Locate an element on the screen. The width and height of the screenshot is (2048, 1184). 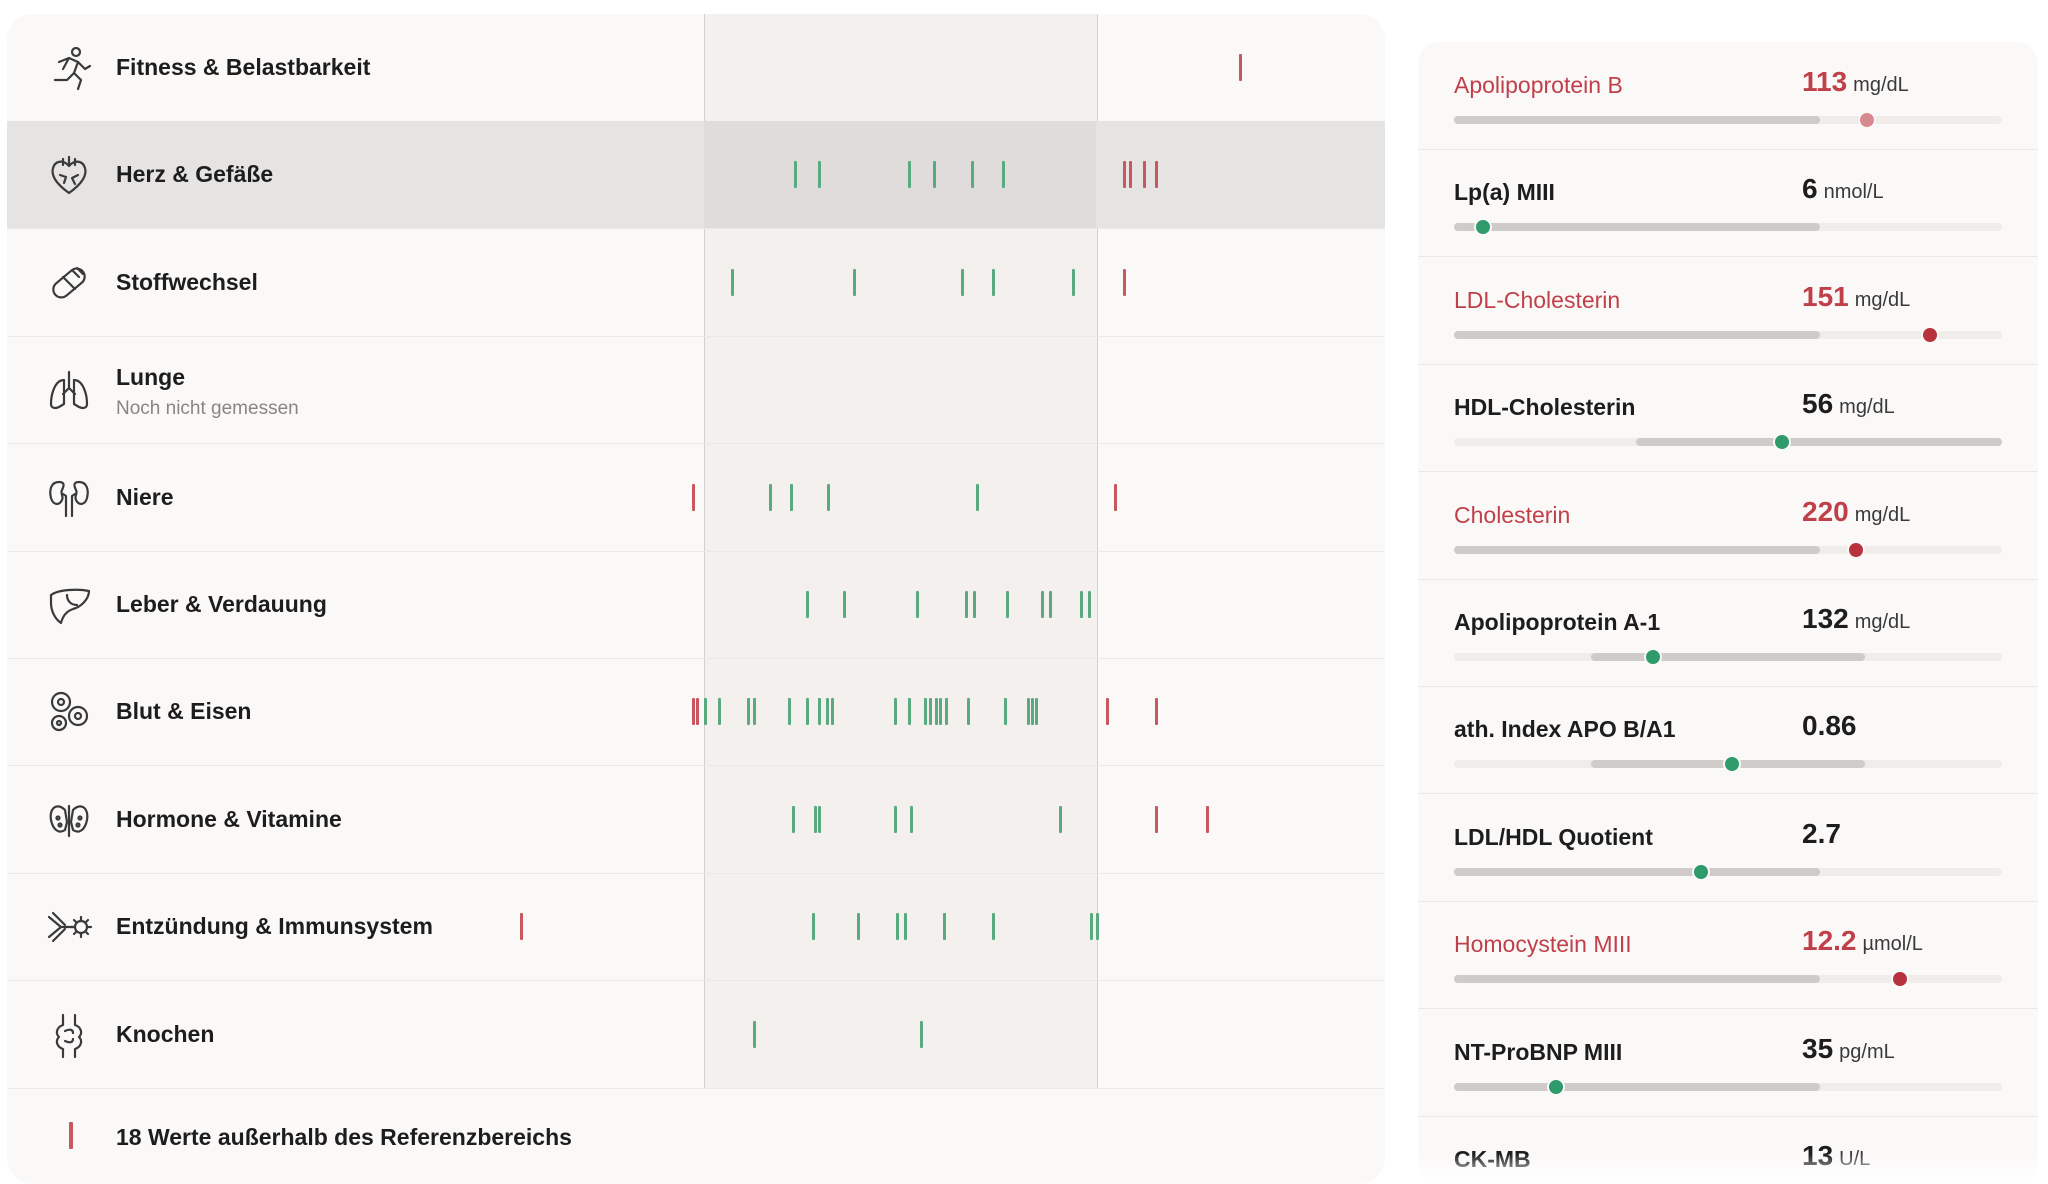
value-number: 2.7 is located at coordinates (1821, 833).